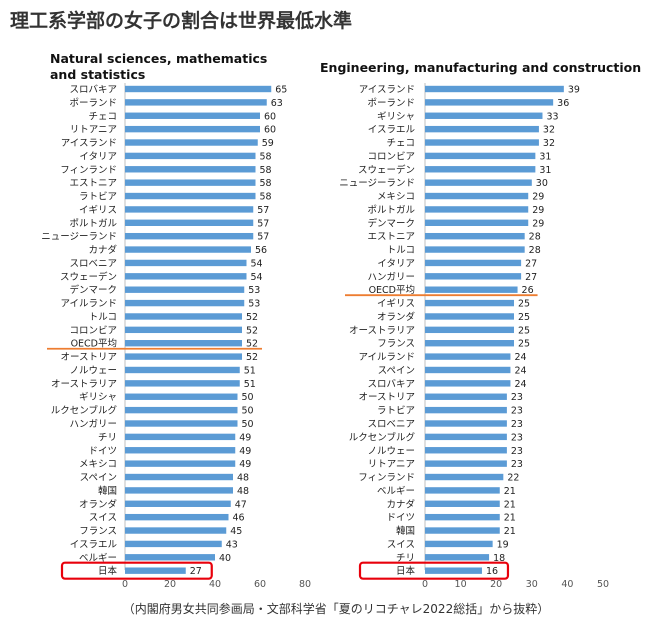  What do you see at coordinates (94, 544) in the screenshot?
I see `chart-1-category-label: イスラエル` at bounding box center [94, 544].